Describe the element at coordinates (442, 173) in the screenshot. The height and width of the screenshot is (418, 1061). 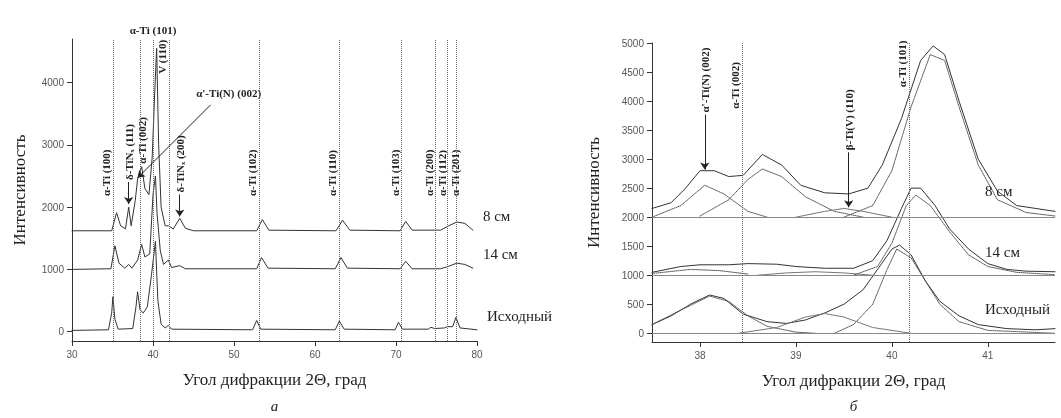
I see `ref-line-label: α-Ti (112)` at that location.